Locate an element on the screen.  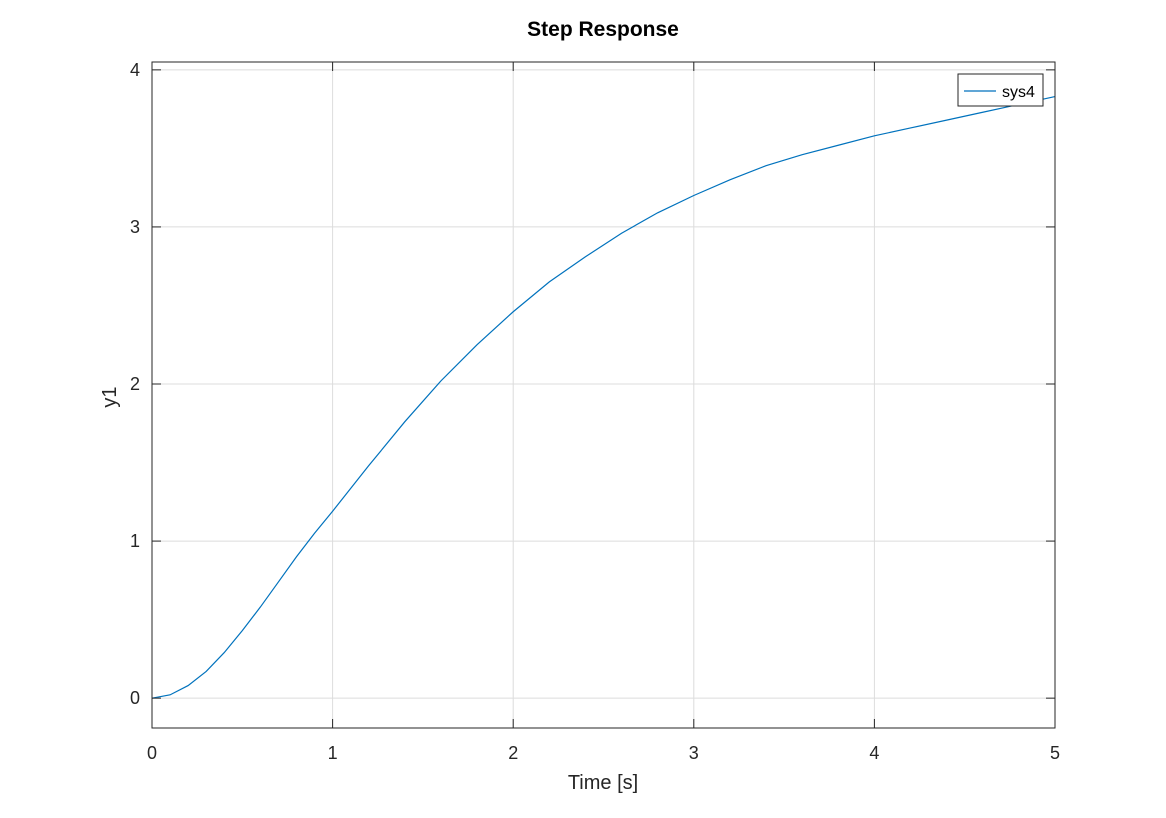
y-tick-label: 1 is located at coordinates (135, 541).